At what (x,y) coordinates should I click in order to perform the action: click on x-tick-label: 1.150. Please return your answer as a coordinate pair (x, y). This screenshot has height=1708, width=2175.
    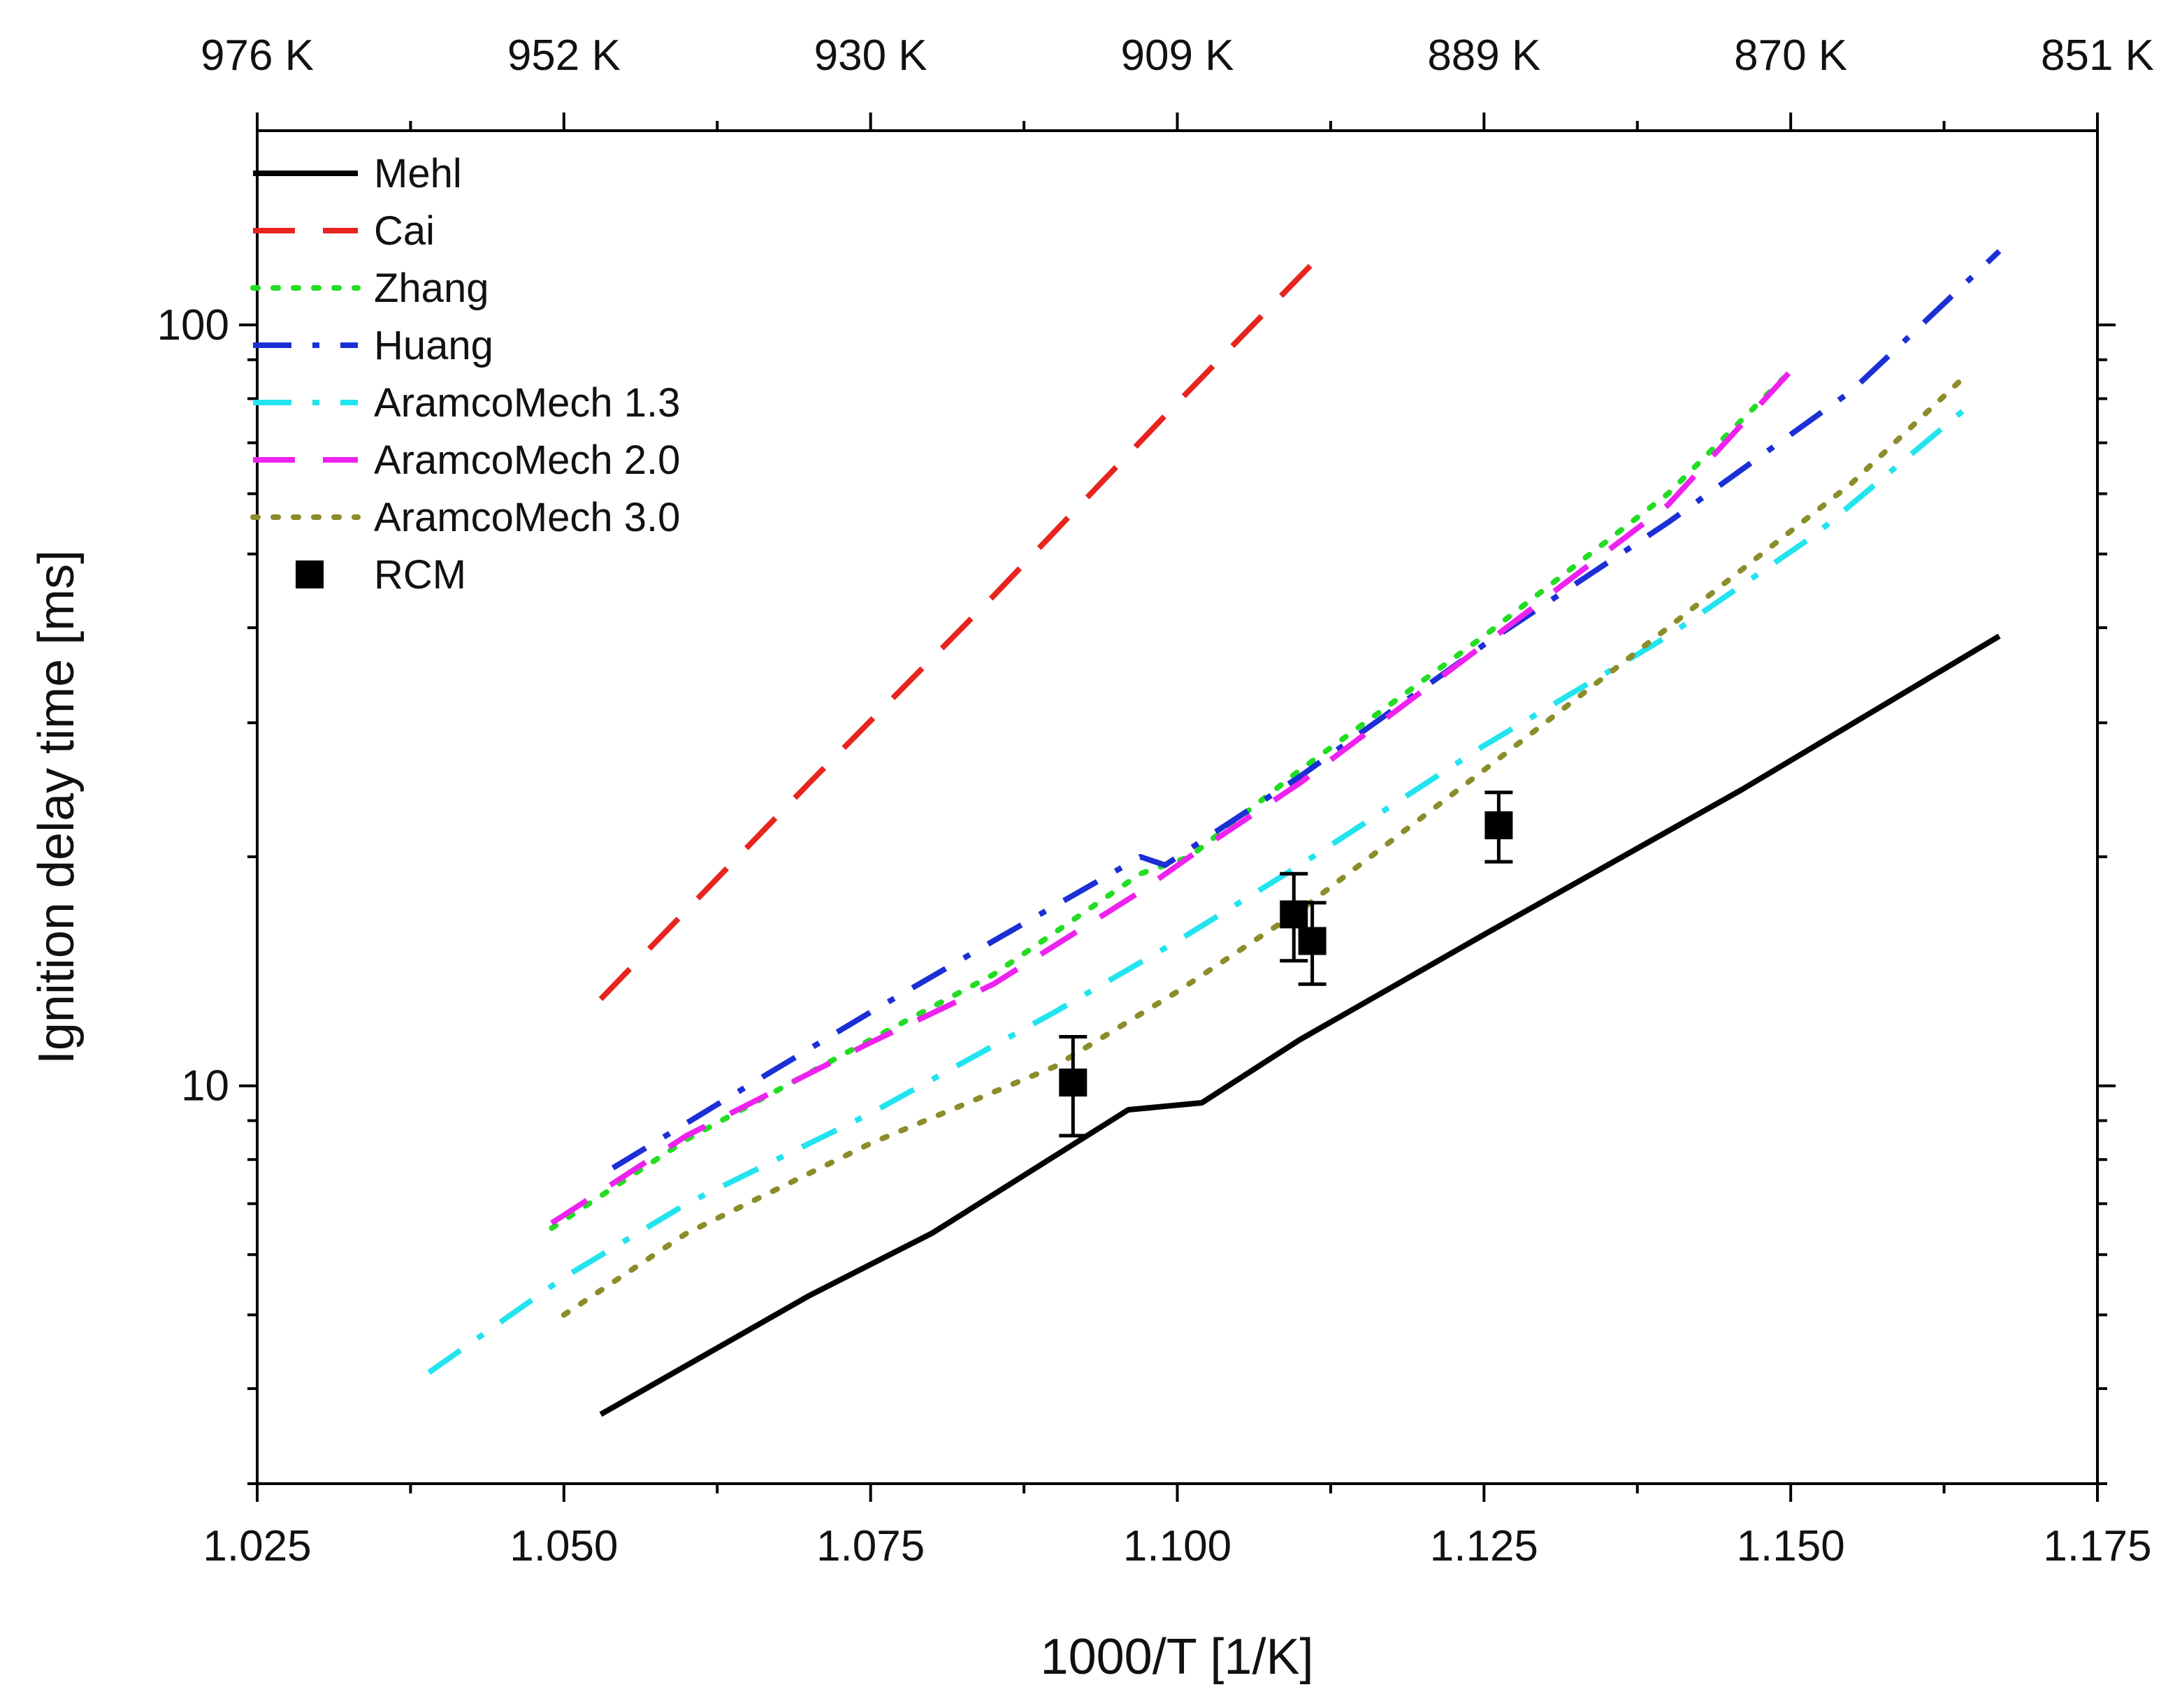
    Looking at the image, I should click on (1791, 1546).